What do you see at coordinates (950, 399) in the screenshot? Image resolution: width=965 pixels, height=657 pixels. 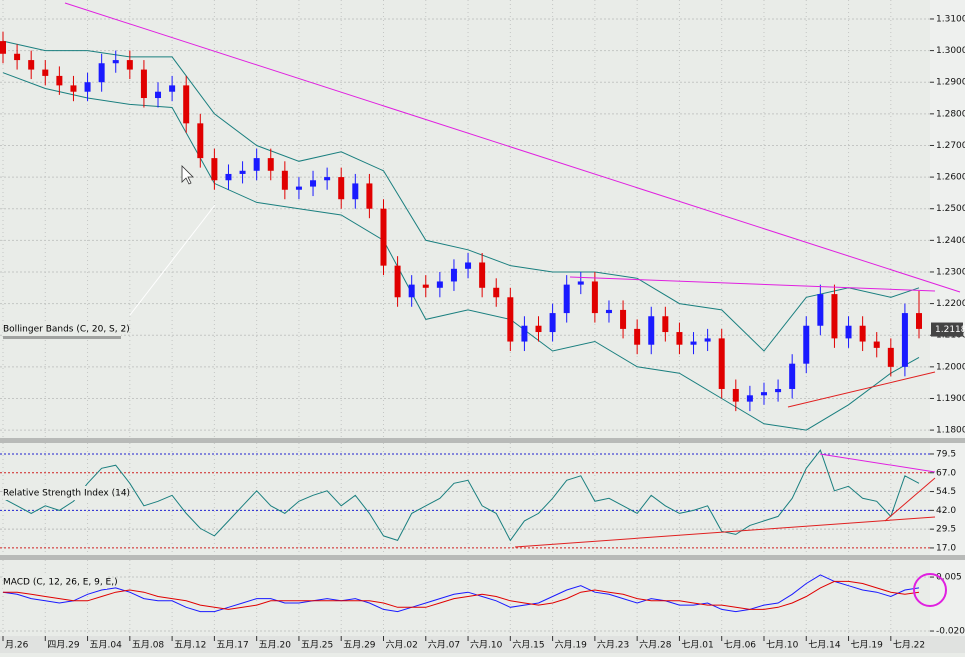 I see `y-tick-label: 1.1900` at bounding box center [950, 399].